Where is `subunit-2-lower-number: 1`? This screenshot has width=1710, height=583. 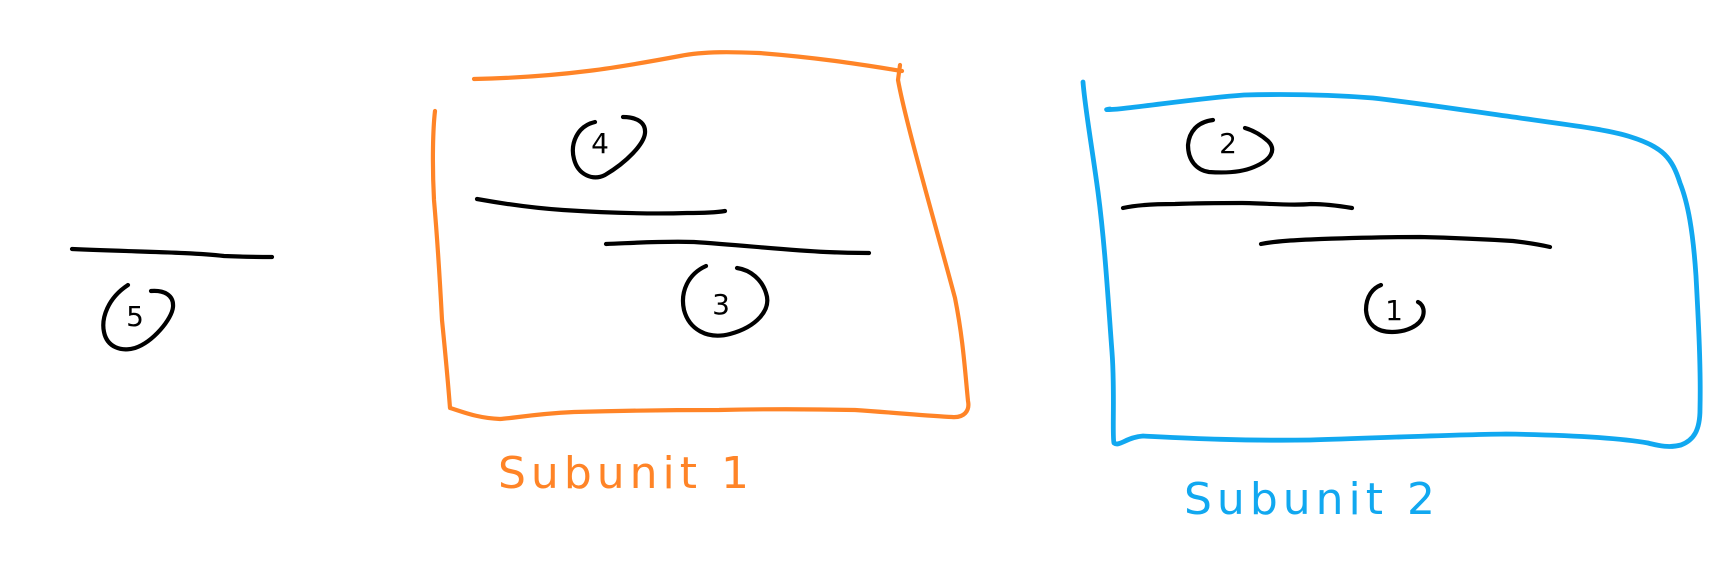
subunit-2-lower-number: 1 is located at coordinates (1394, 310).